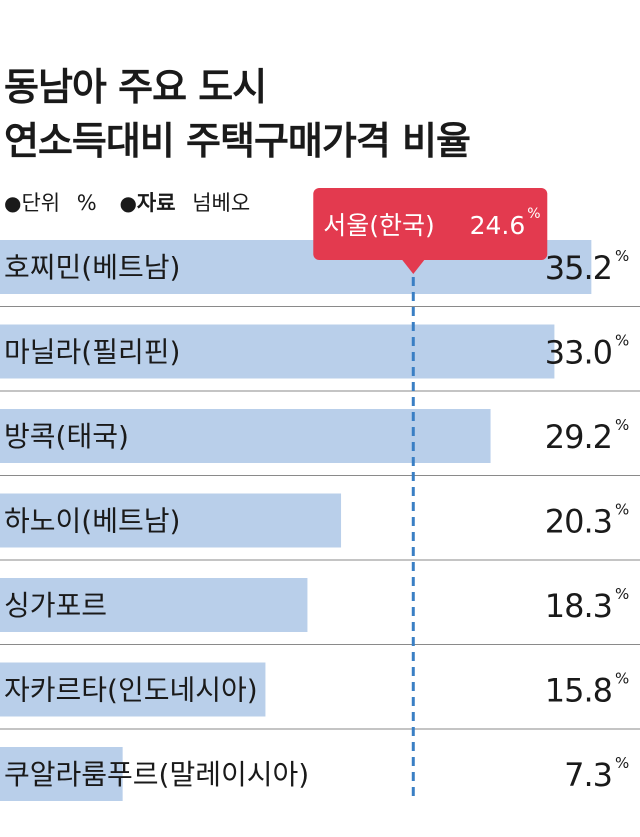 The width and height of the screenshot is (640, 837). What do you see at coordinates (41, 203) in the screenshot?
I see `unit-label: 단위` at bounding box center [41, 203].